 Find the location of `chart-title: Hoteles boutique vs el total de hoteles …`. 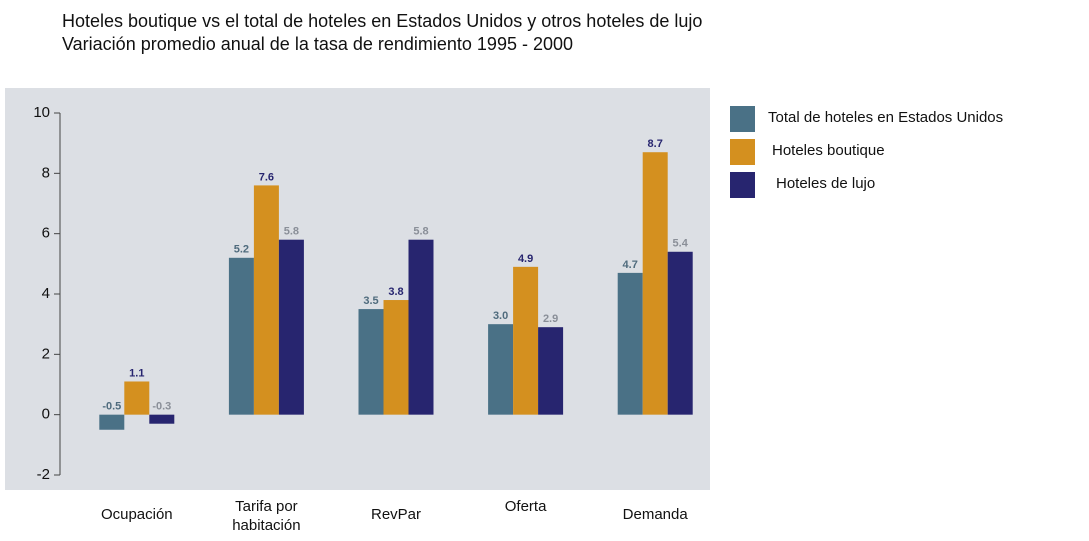

chart-title: Hoteles boutique vs el total de hoteles … is located at coordinates (382, 21).